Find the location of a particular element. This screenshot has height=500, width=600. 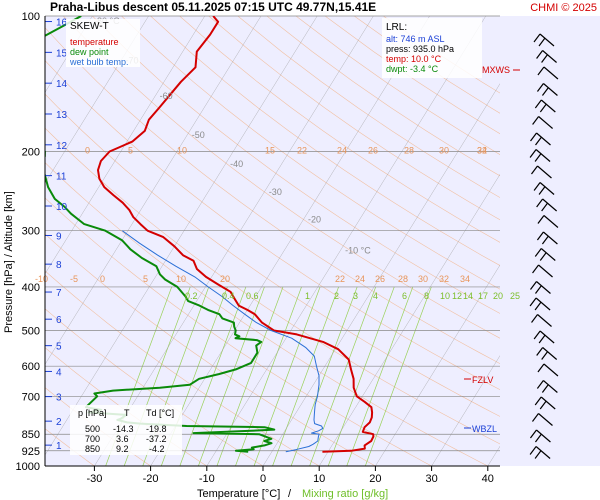

mixing-label-200: 34 is located at coordinates (482, 150).